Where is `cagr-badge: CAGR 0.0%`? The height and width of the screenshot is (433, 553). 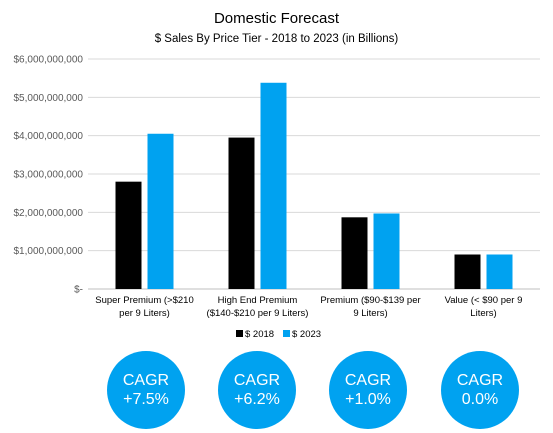 cagr-badge: CAGR 0.0% is located at coordinates (480, 390).